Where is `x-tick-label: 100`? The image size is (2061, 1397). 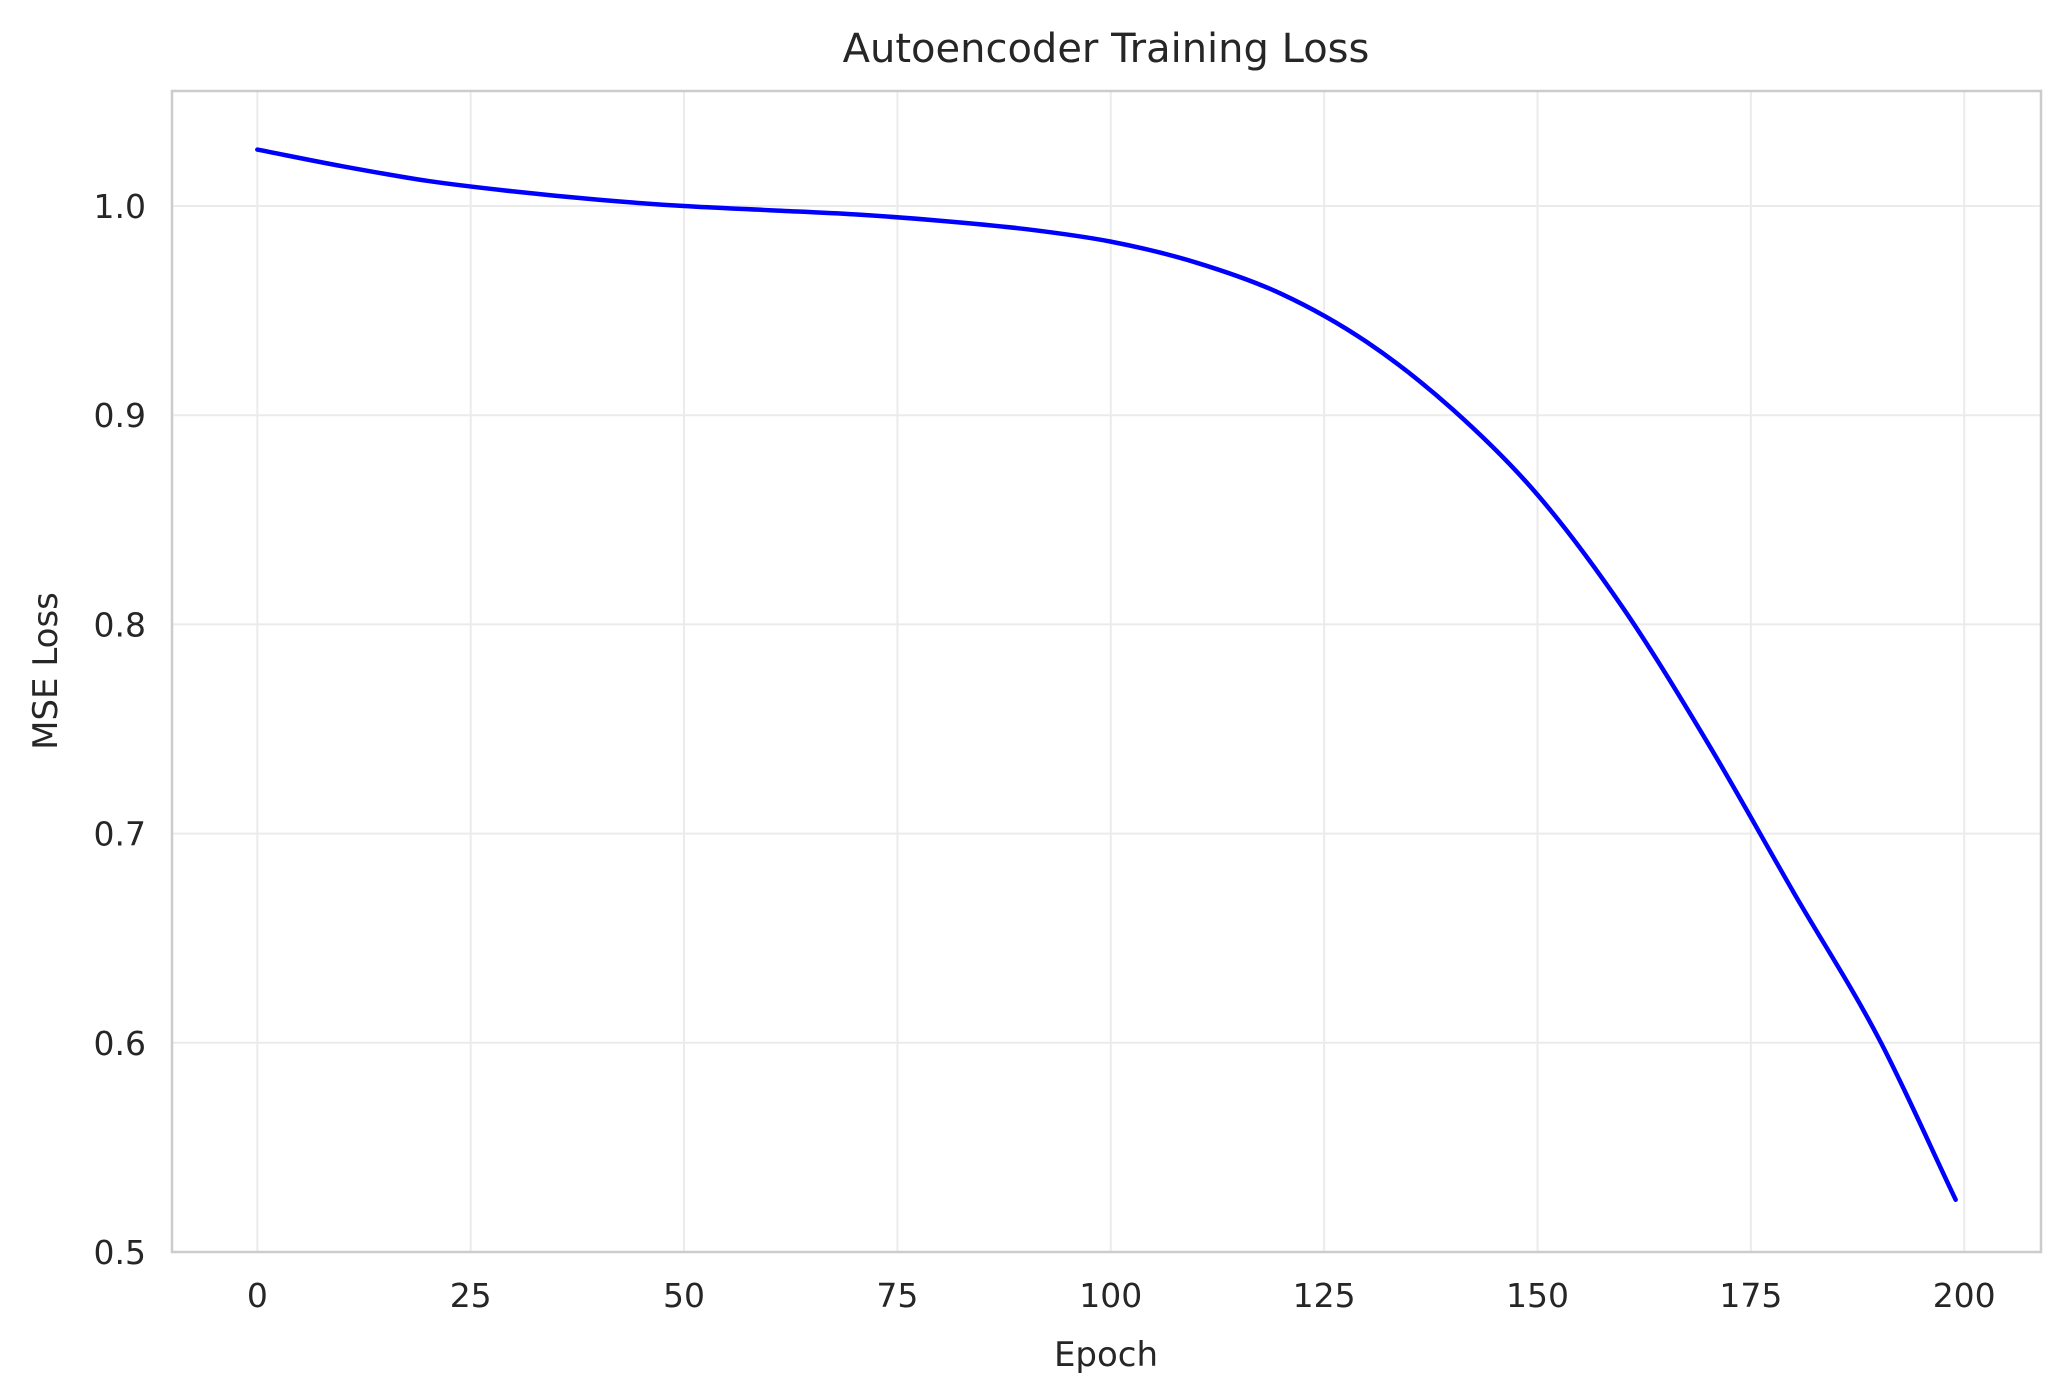
x-tick-label: 100 is located at coordinates (1110, 1295).